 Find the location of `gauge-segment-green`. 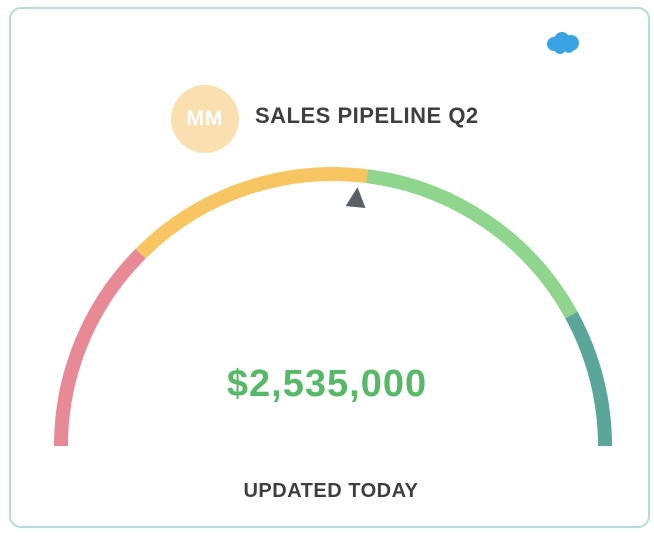

gauge-segment-green is located at coordinates (472, 244).